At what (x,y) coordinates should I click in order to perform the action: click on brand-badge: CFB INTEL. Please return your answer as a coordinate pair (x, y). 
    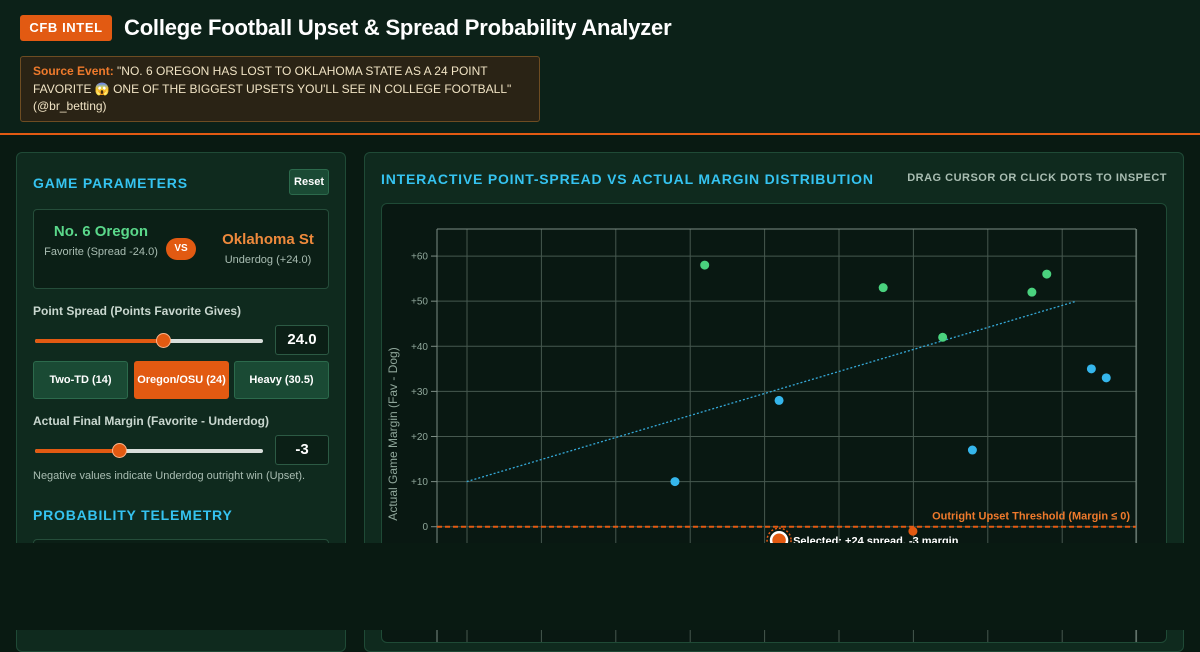
    Looking at the image, I should click on (66, 28).